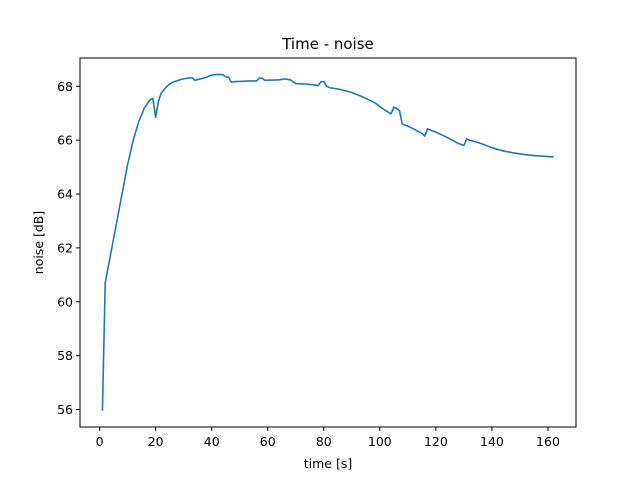  I want to click on x-tick-label: 60, so click(268, 441).